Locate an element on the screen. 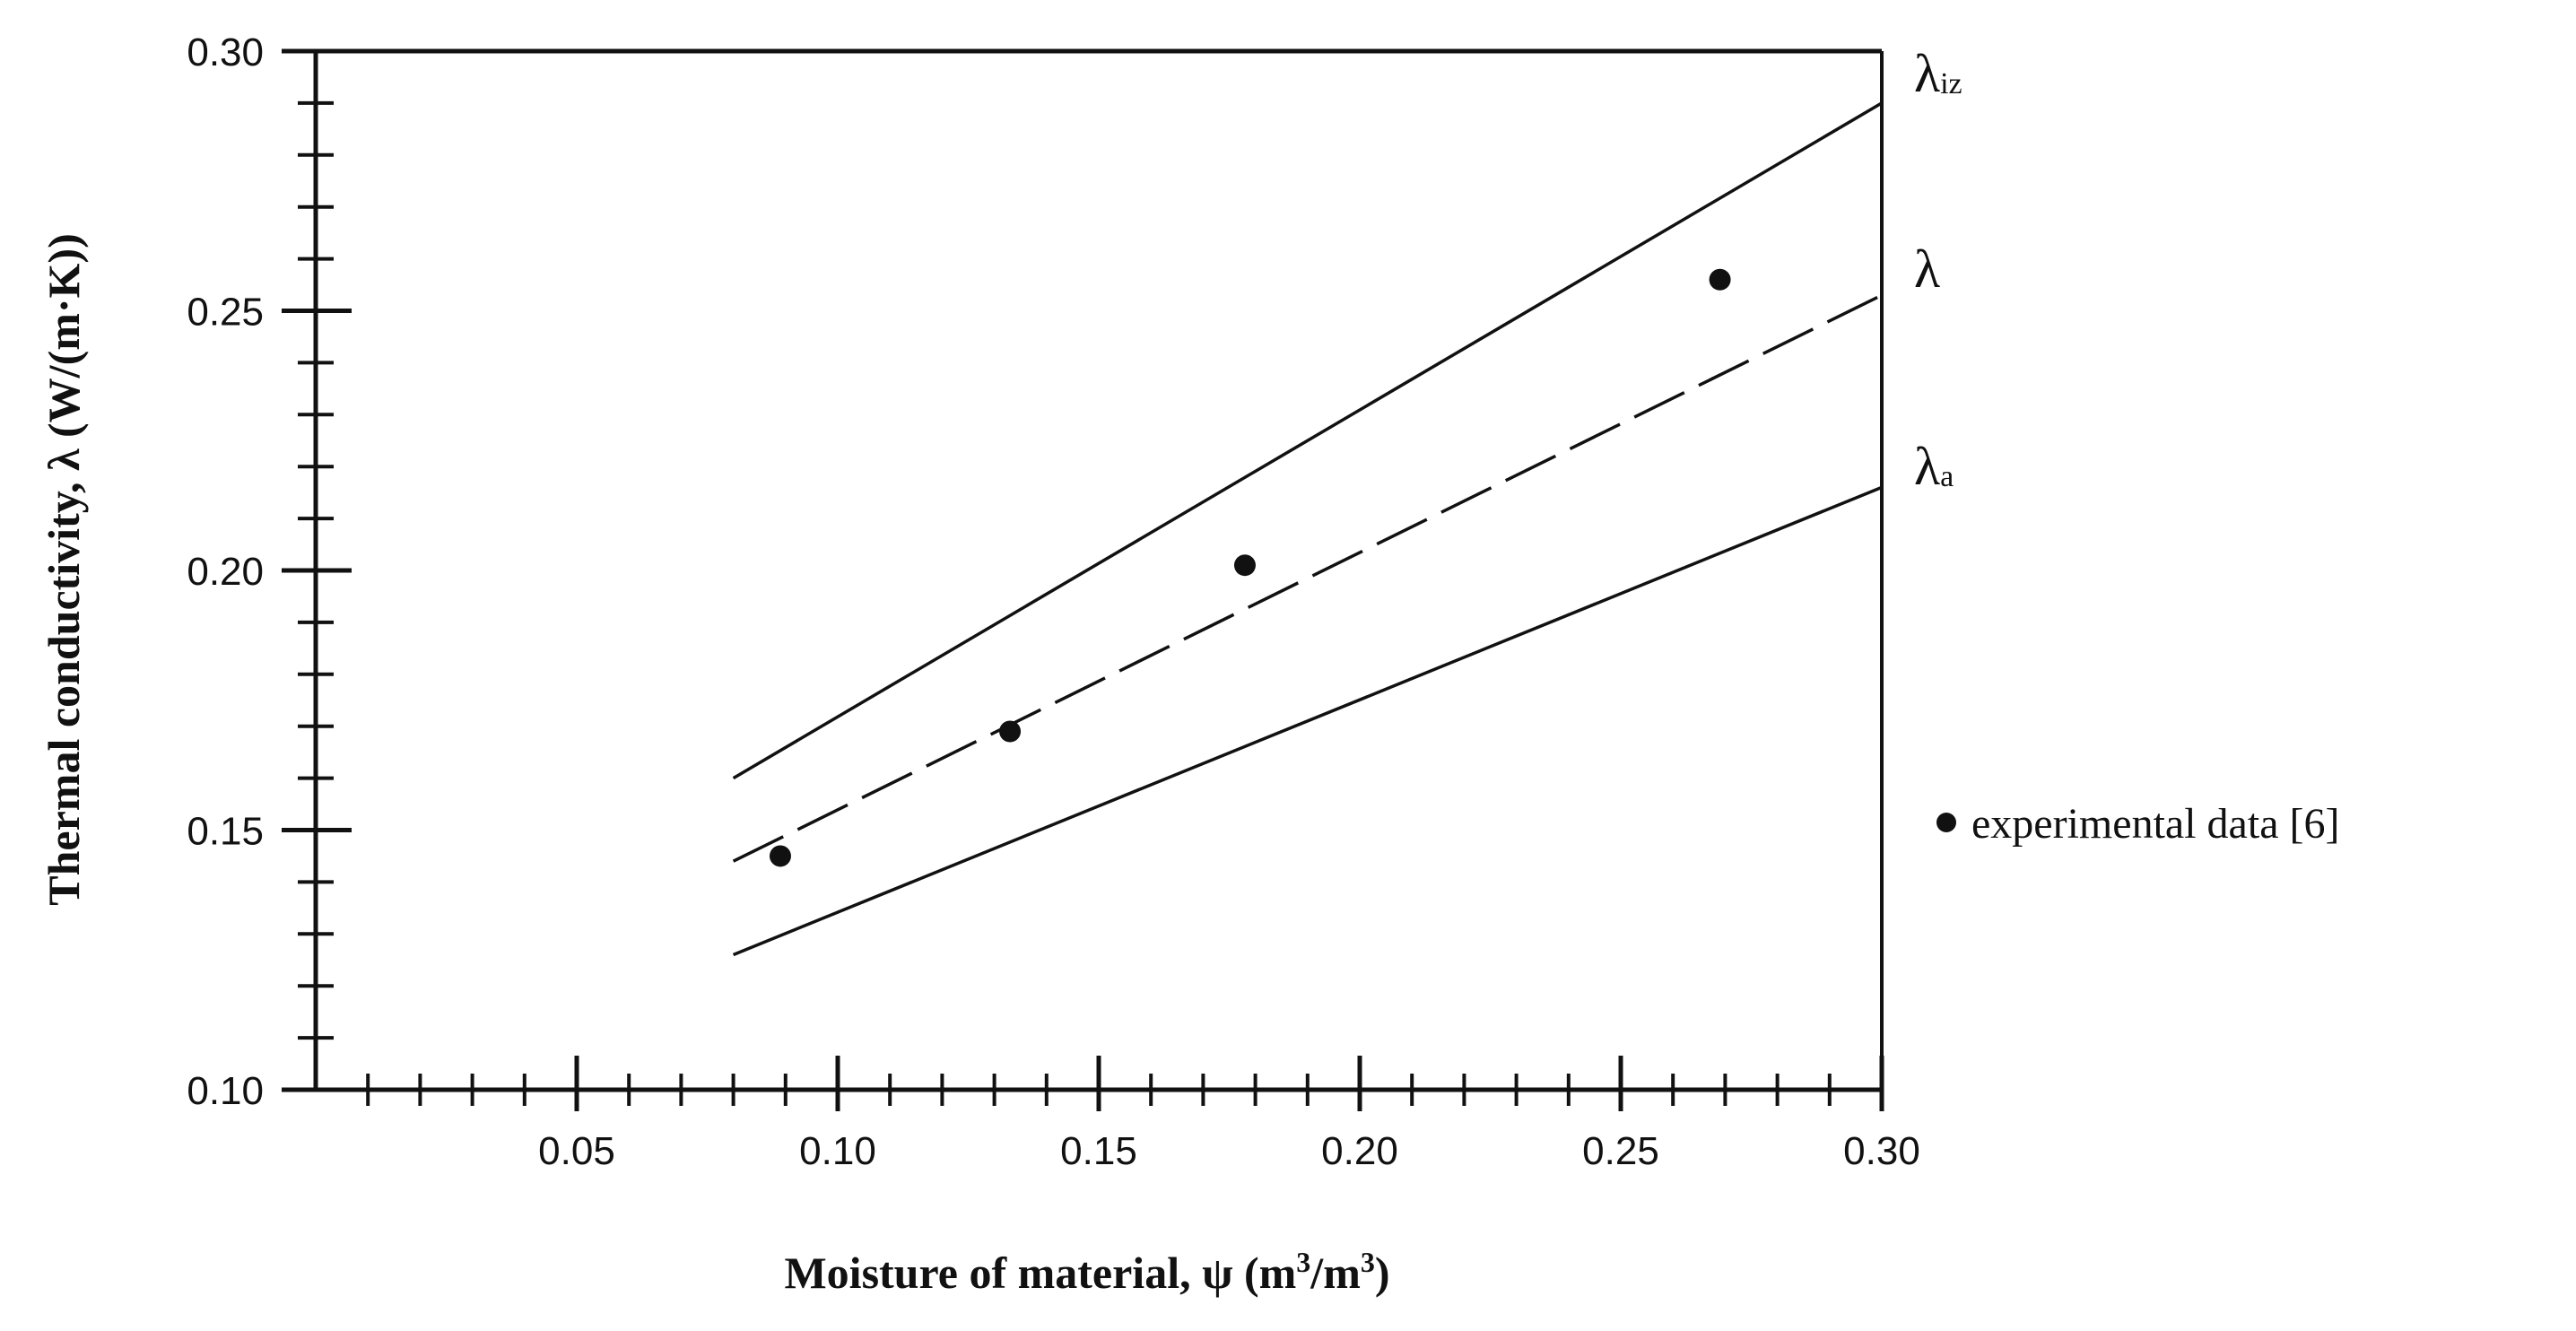  x-tick-label: 0.10 is located at coordinates (837, 1151).